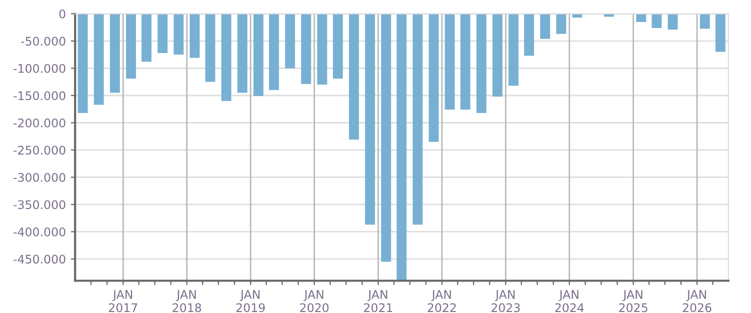 This screenshot has height=313, width=751. I want to click on x-tick-label: JAN 2018, so click(187, 301).